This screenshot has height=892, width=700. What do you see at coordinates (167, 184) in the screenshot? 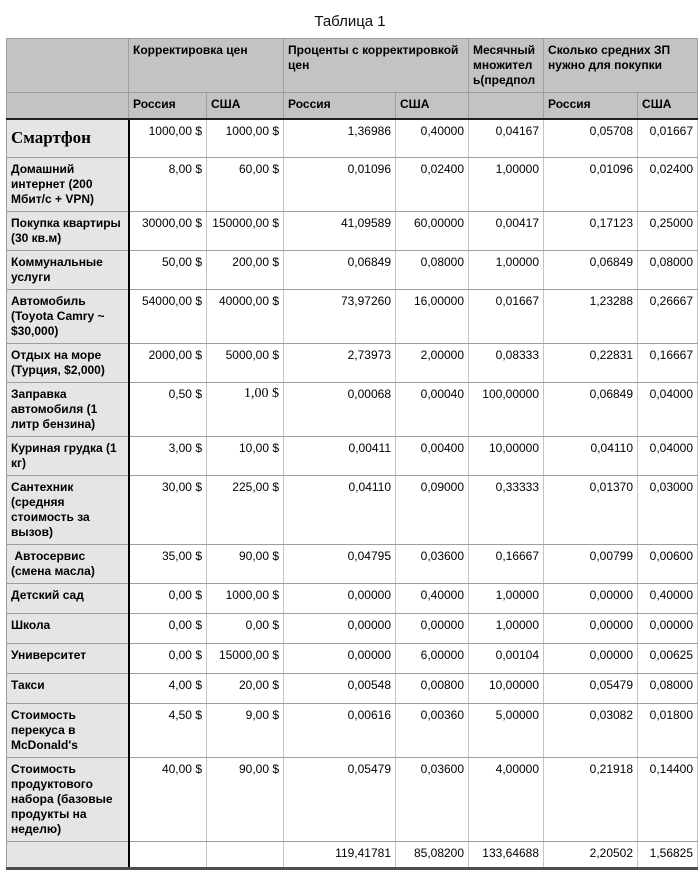
I see `value-cell: 8,00 $` at bounding box center [167, 184].